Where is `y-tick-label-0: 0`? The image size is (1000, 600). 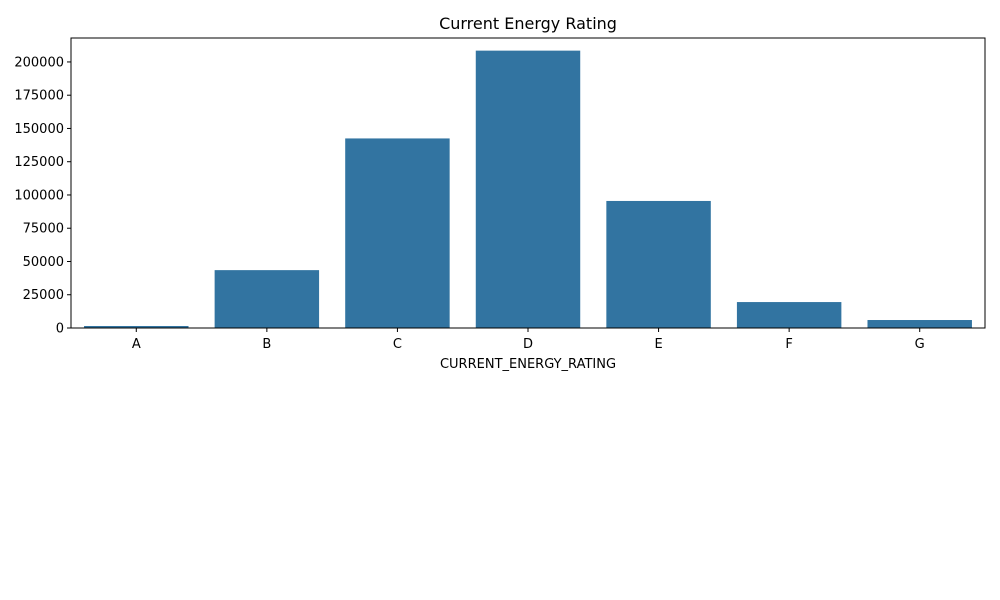 y-tick-label-0: 0 is located at coordinates (60, 329).